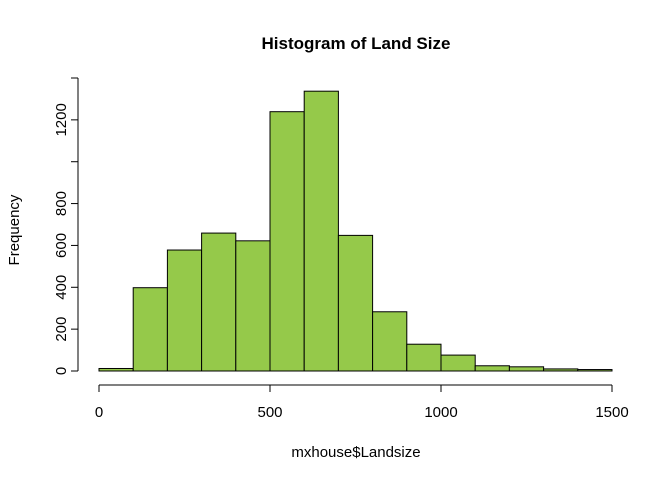 The width and height of the screenshot is (672, 480). Describe the element at coordinates (99, 412) in the screenshot. I see `x-tick-label: 0` at that location.